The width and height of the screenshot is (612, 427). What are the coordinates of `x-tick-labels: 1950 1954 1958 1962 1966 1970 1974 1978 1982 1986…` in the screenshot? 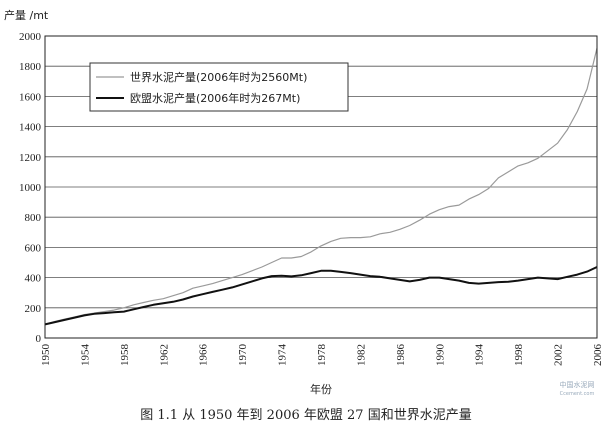 It's located at (322, 355).